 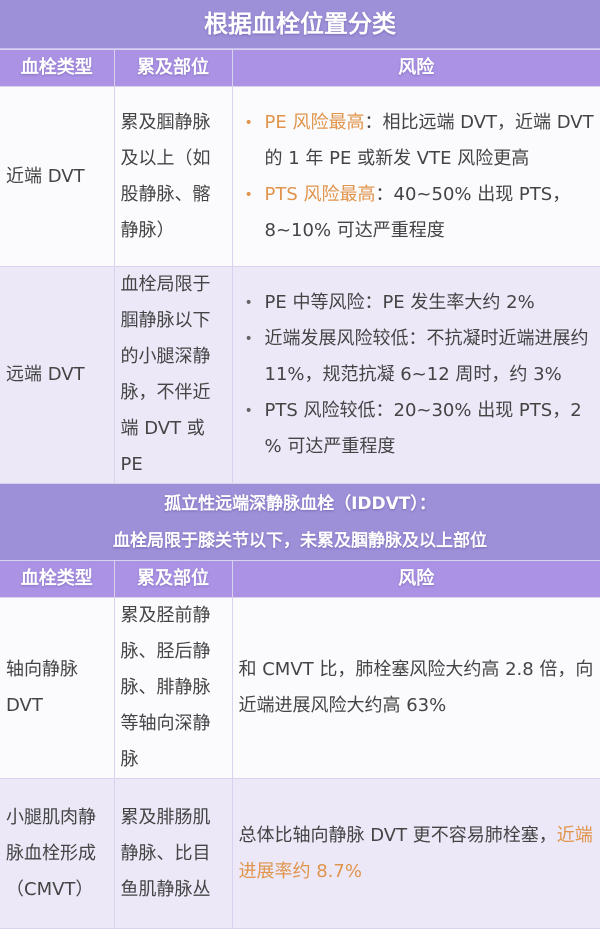 I want to click on type-cell: 近端 DVT, so click(x=57, y=176).